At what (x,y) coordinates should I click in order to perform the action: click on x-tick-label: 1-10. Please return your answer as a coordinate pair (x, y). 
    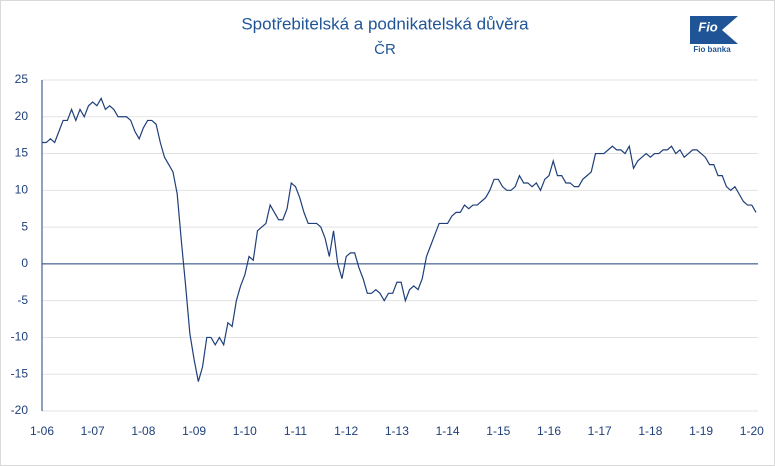
    Looking at the image, I should click on (245, 431).